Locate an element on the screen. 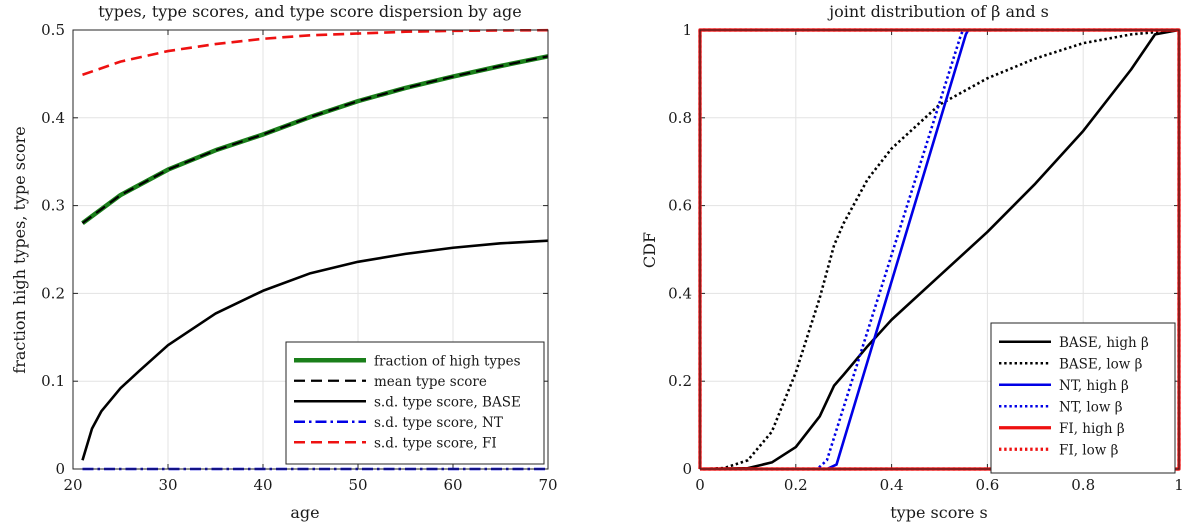 This screenshot has width=1182, height=526. legend-label: BASE, low β is located at coordinates (1101, 364).